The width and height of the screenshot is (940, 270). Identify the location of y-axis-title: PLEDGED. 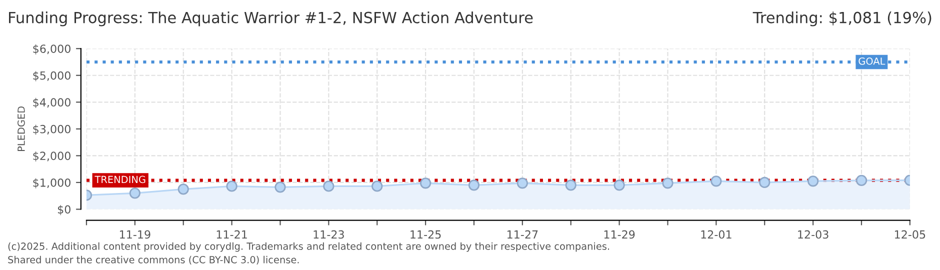
(21, 129).